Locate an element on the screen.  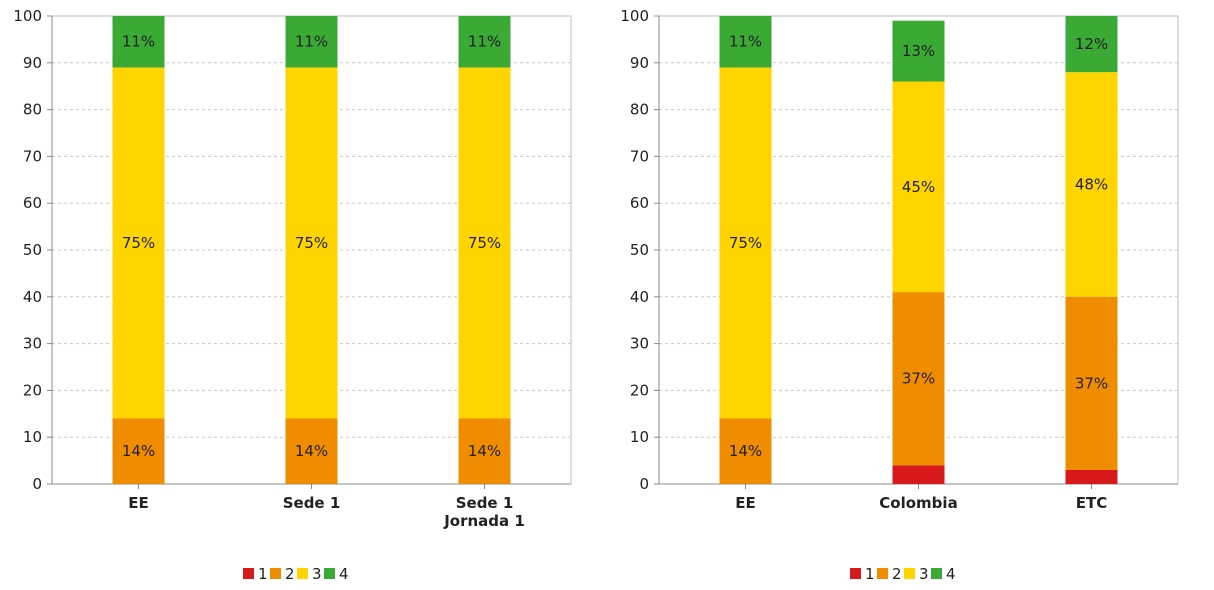
data-label: 12% is located at coordinates (1091, 44).